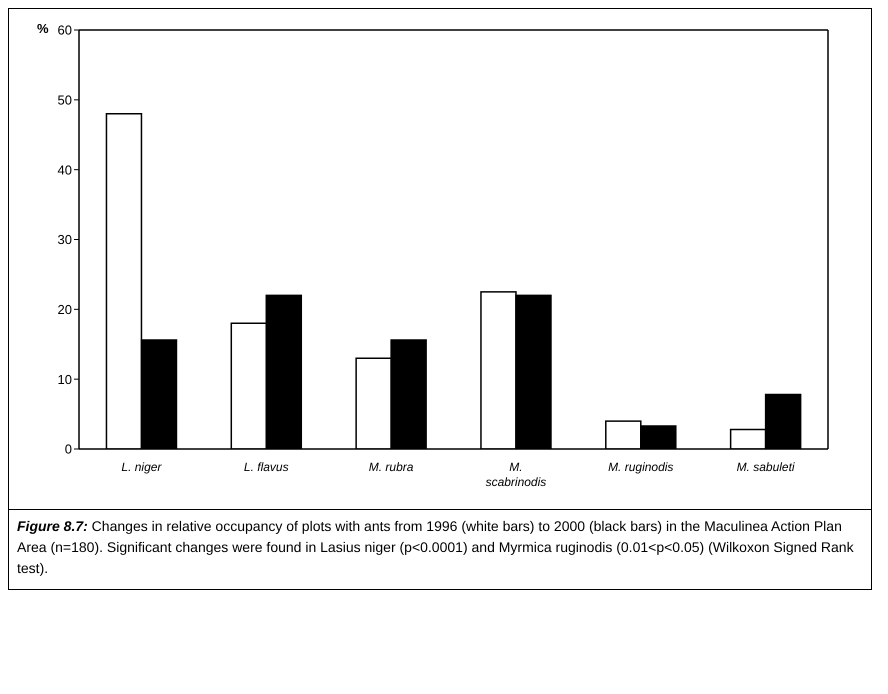 The height and width of the screenshot is (694, 888). I want to click on y-axis-title: %, so click(43, 28).